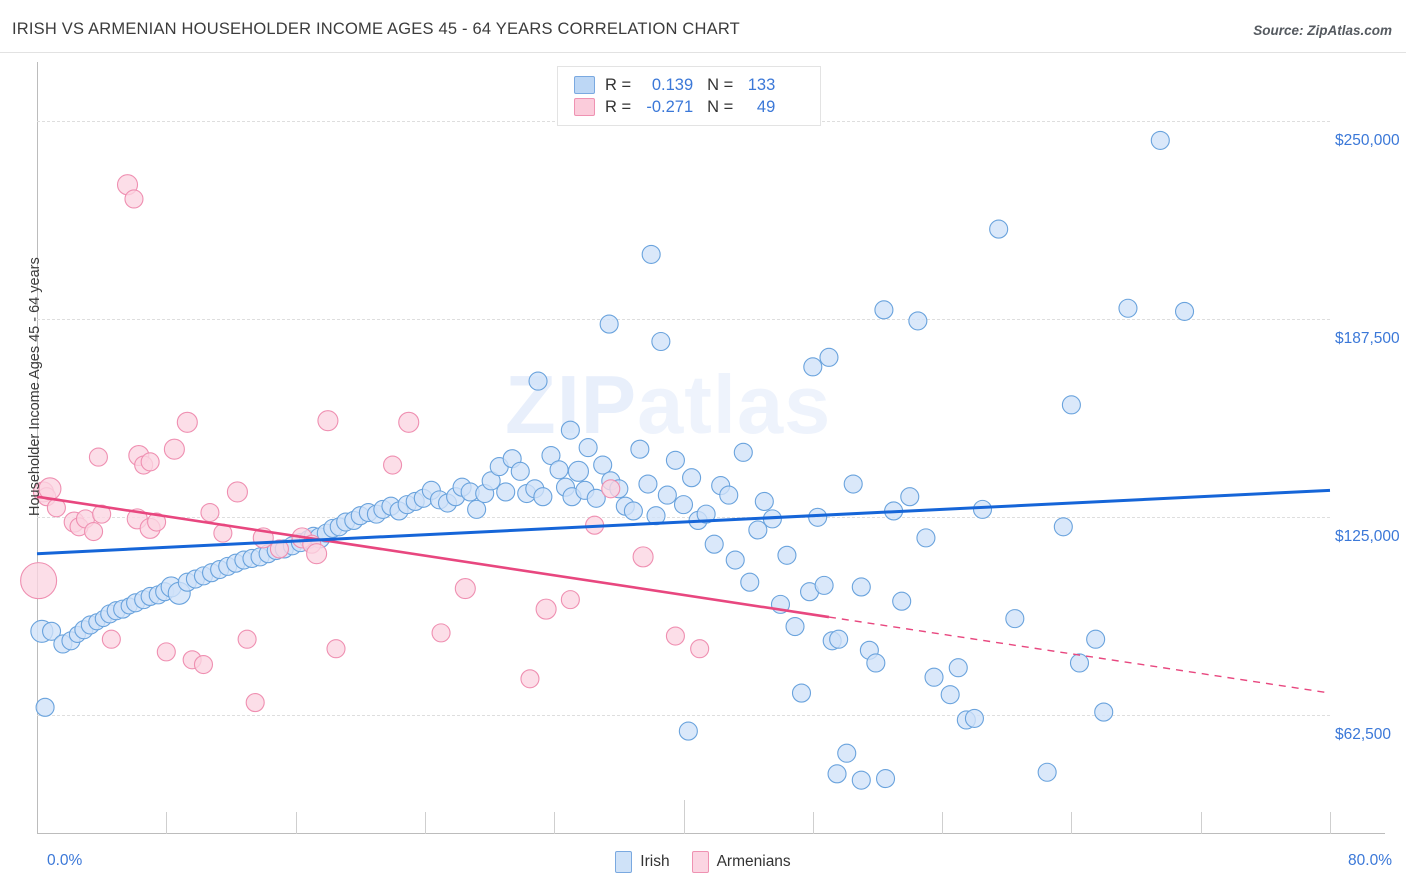  Describe the element at coordinates (741, 862) in the screenshot. I see `legend-item-armenians: Armenians` at that location.